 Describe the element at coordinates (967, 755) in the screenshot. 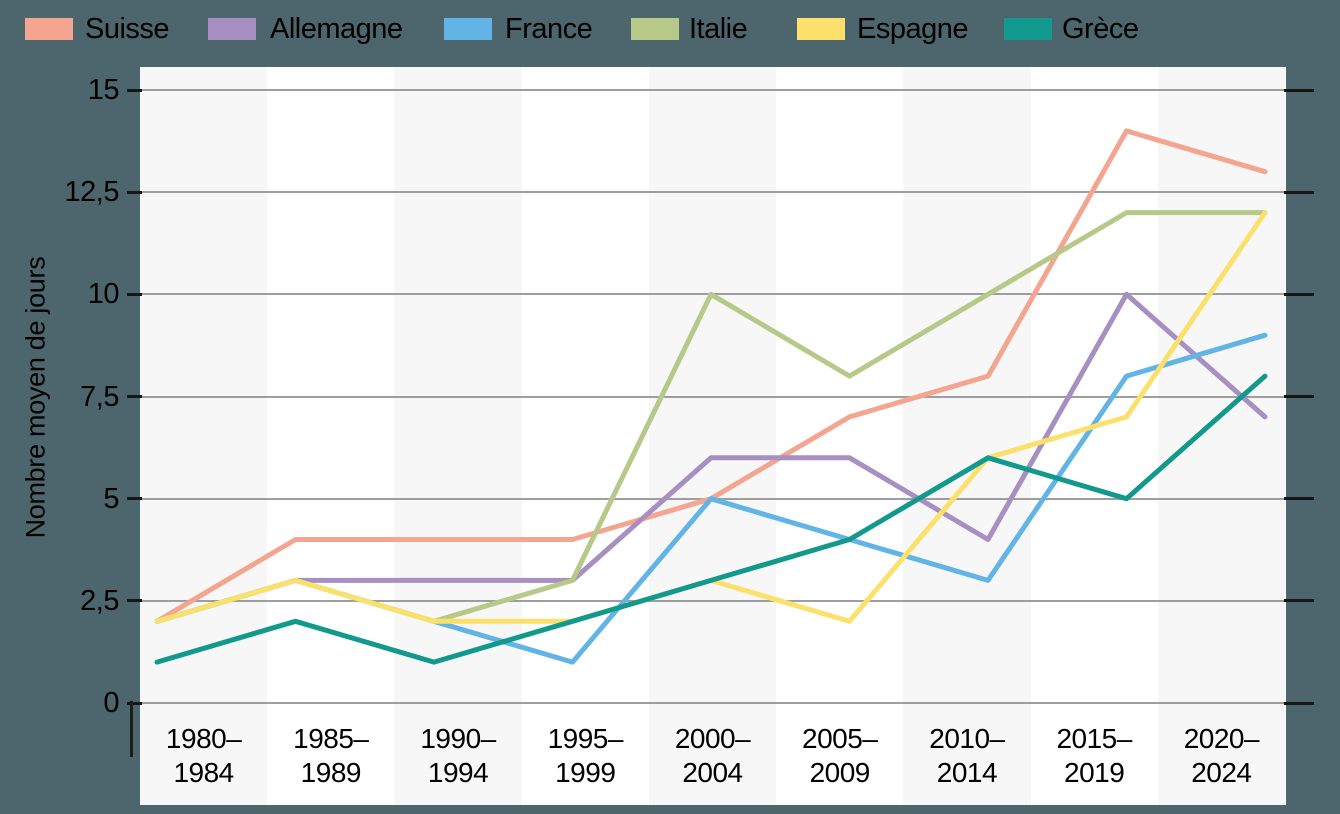

I see `x-tick-label: 2010– 2014` at that location.